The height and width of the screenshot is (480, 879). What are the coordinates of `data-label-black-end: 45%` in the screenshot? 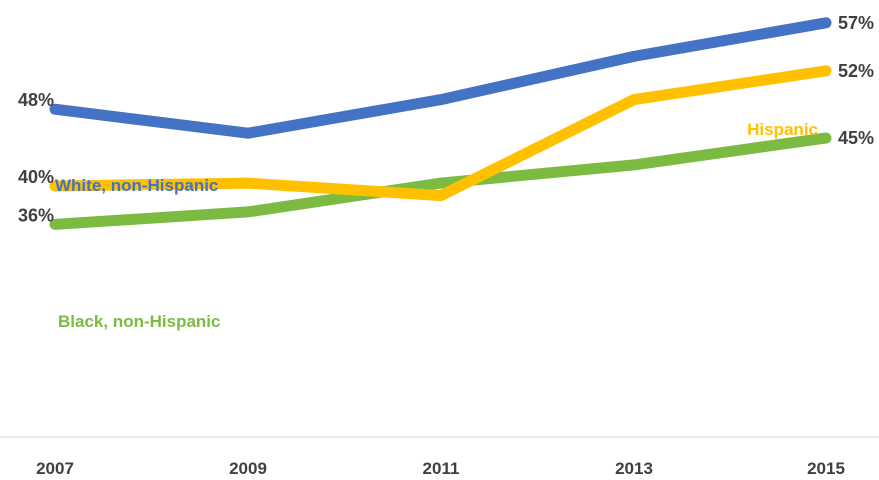 It's located at (856, 138).